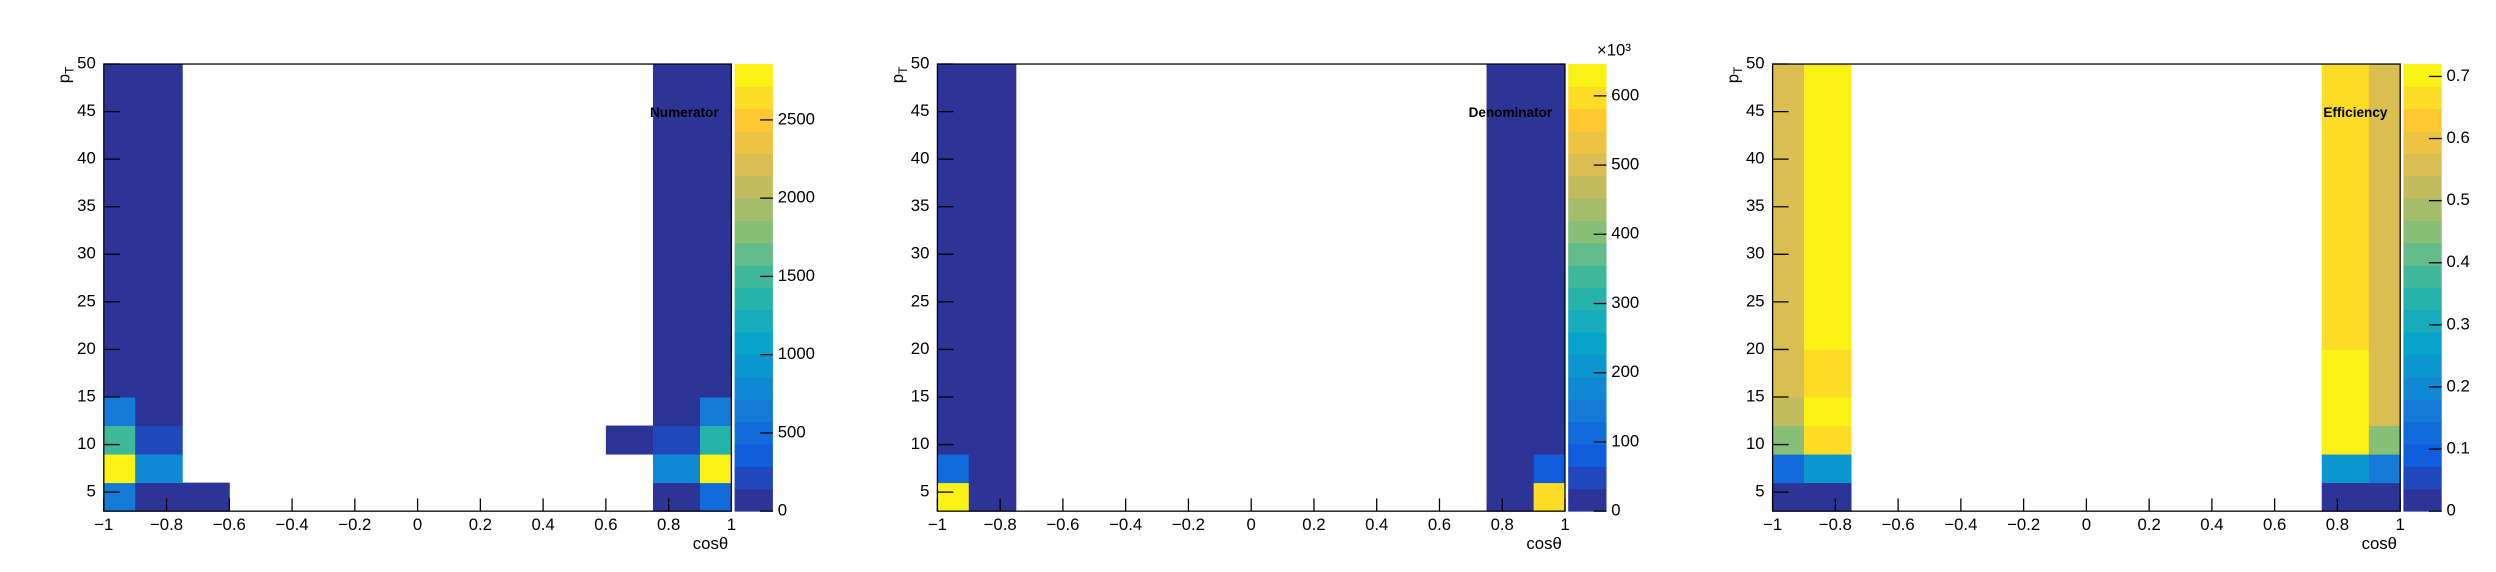  What do you see at coordinates (2457, 385) in the screenshot?
I see `z-tick-label: 0.2` at bounding box center [2457, 385].